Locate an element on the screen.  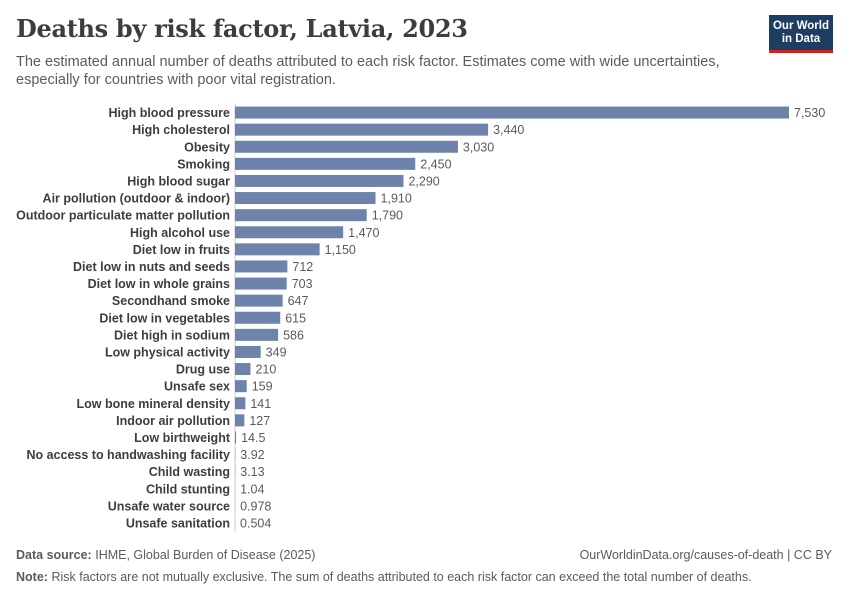
value-label: 159 is located at coordinates (262, 387).